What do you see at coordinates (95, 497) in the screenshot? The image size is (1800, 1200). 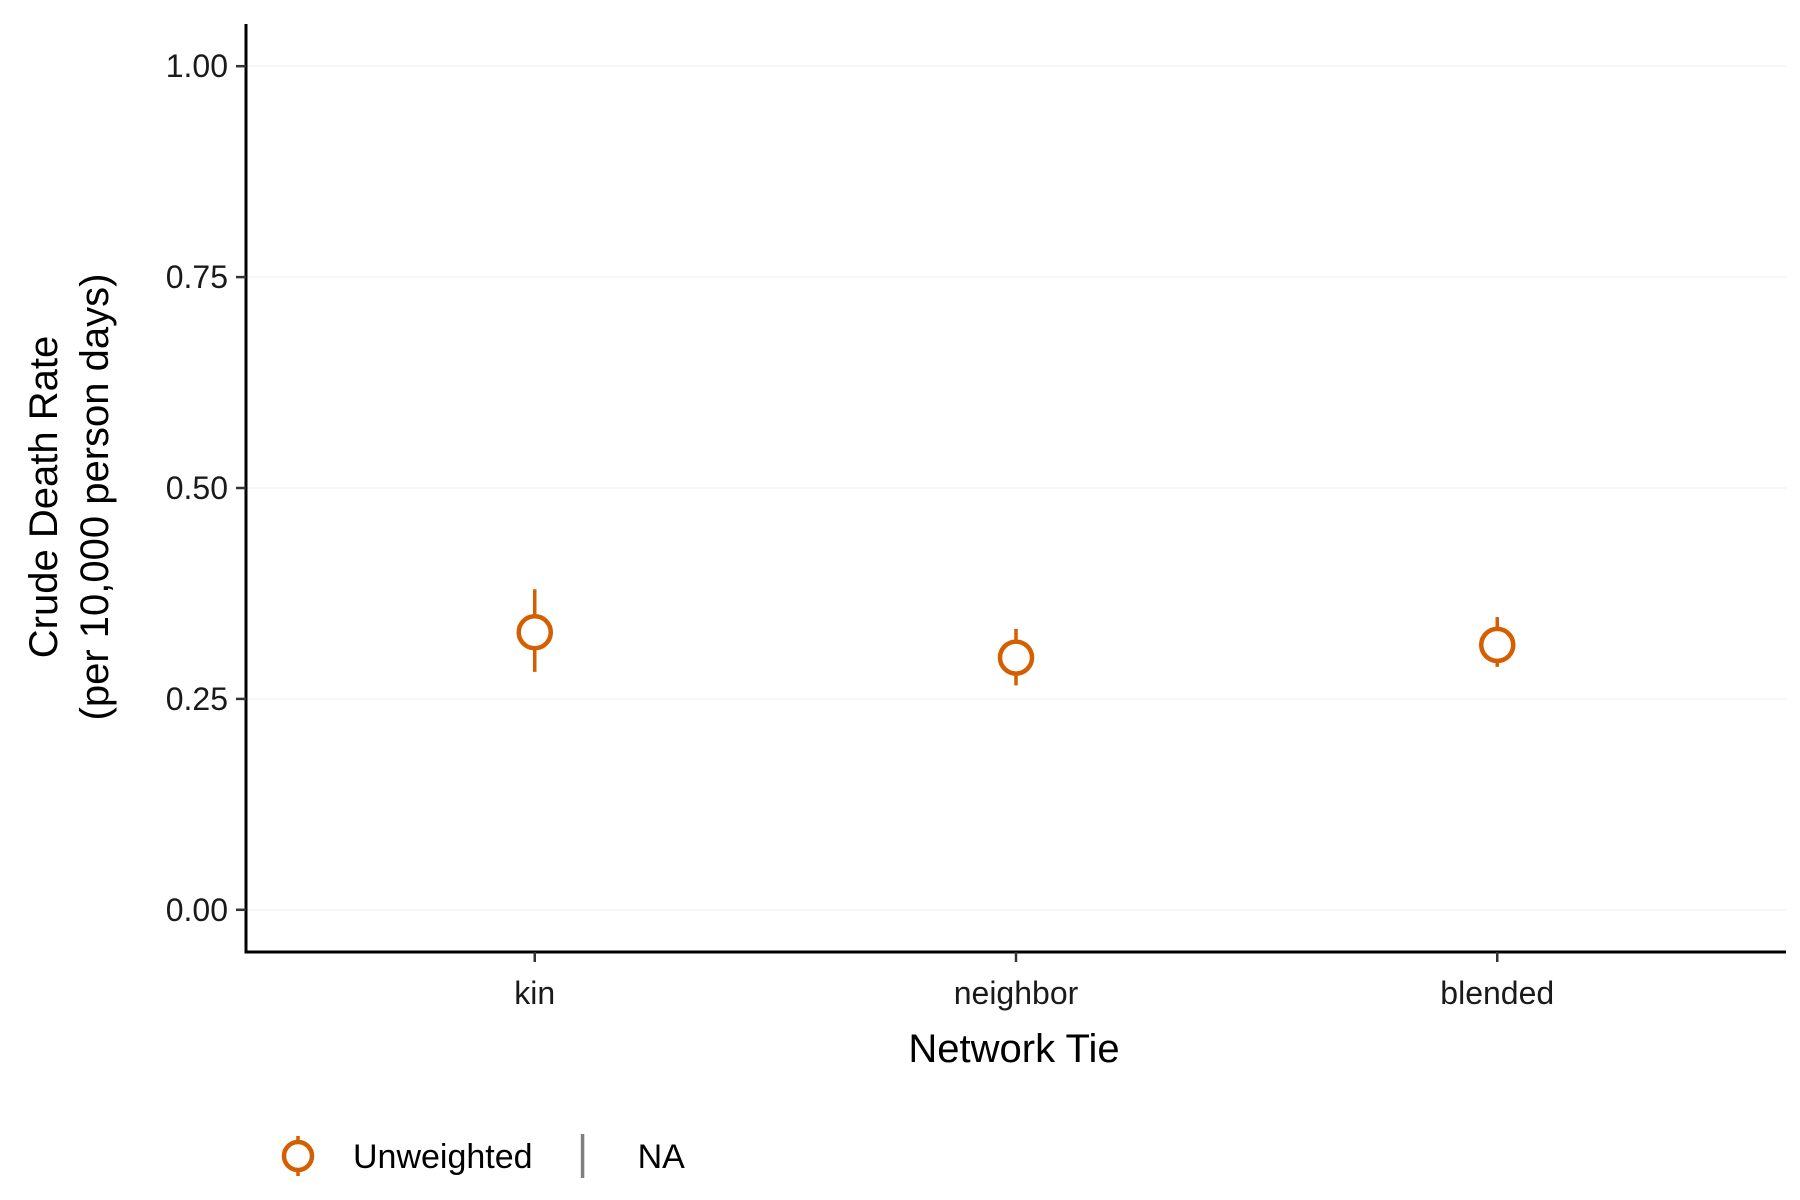 I see `y-axis-title-line2: (per 10,000 person days)` at bounding box center [95, 497].